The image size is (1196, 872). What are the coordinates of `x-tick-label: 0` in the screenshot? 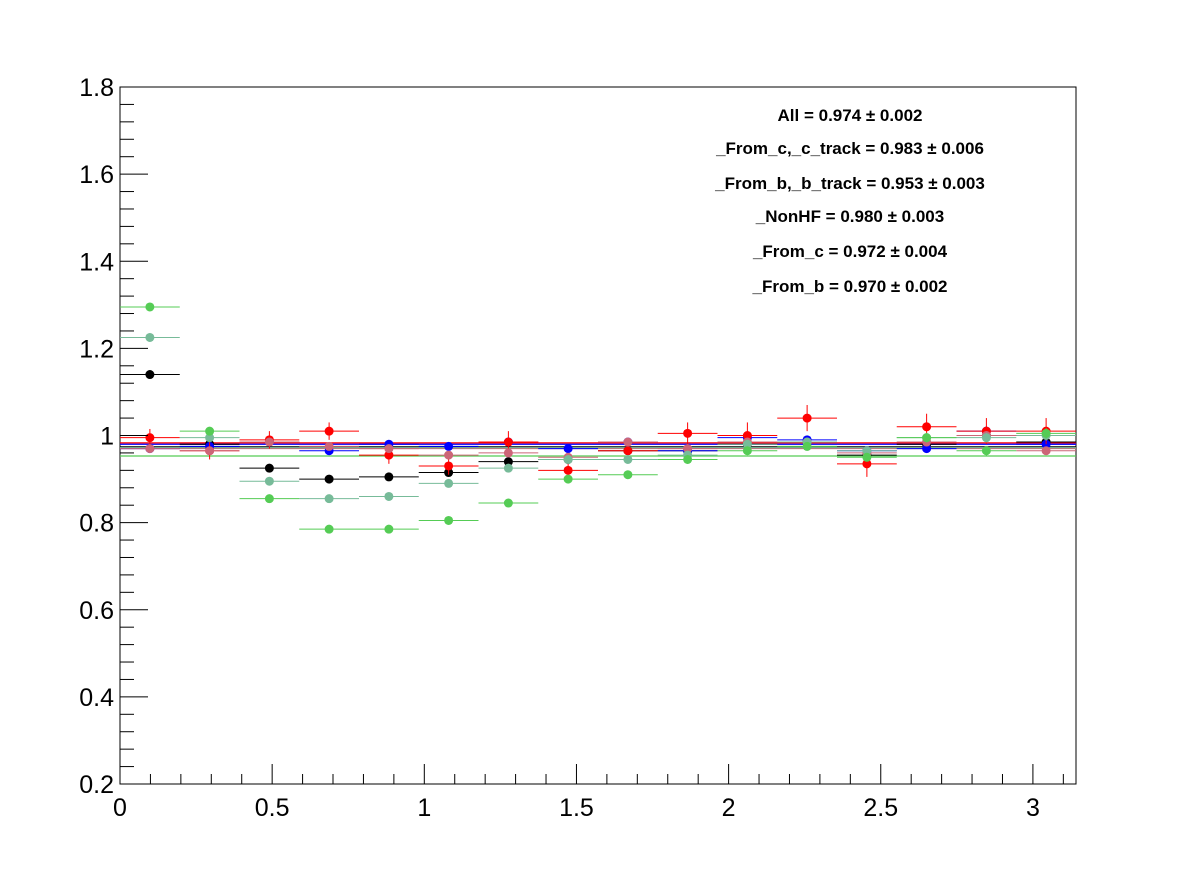 It's located at (120, 808).